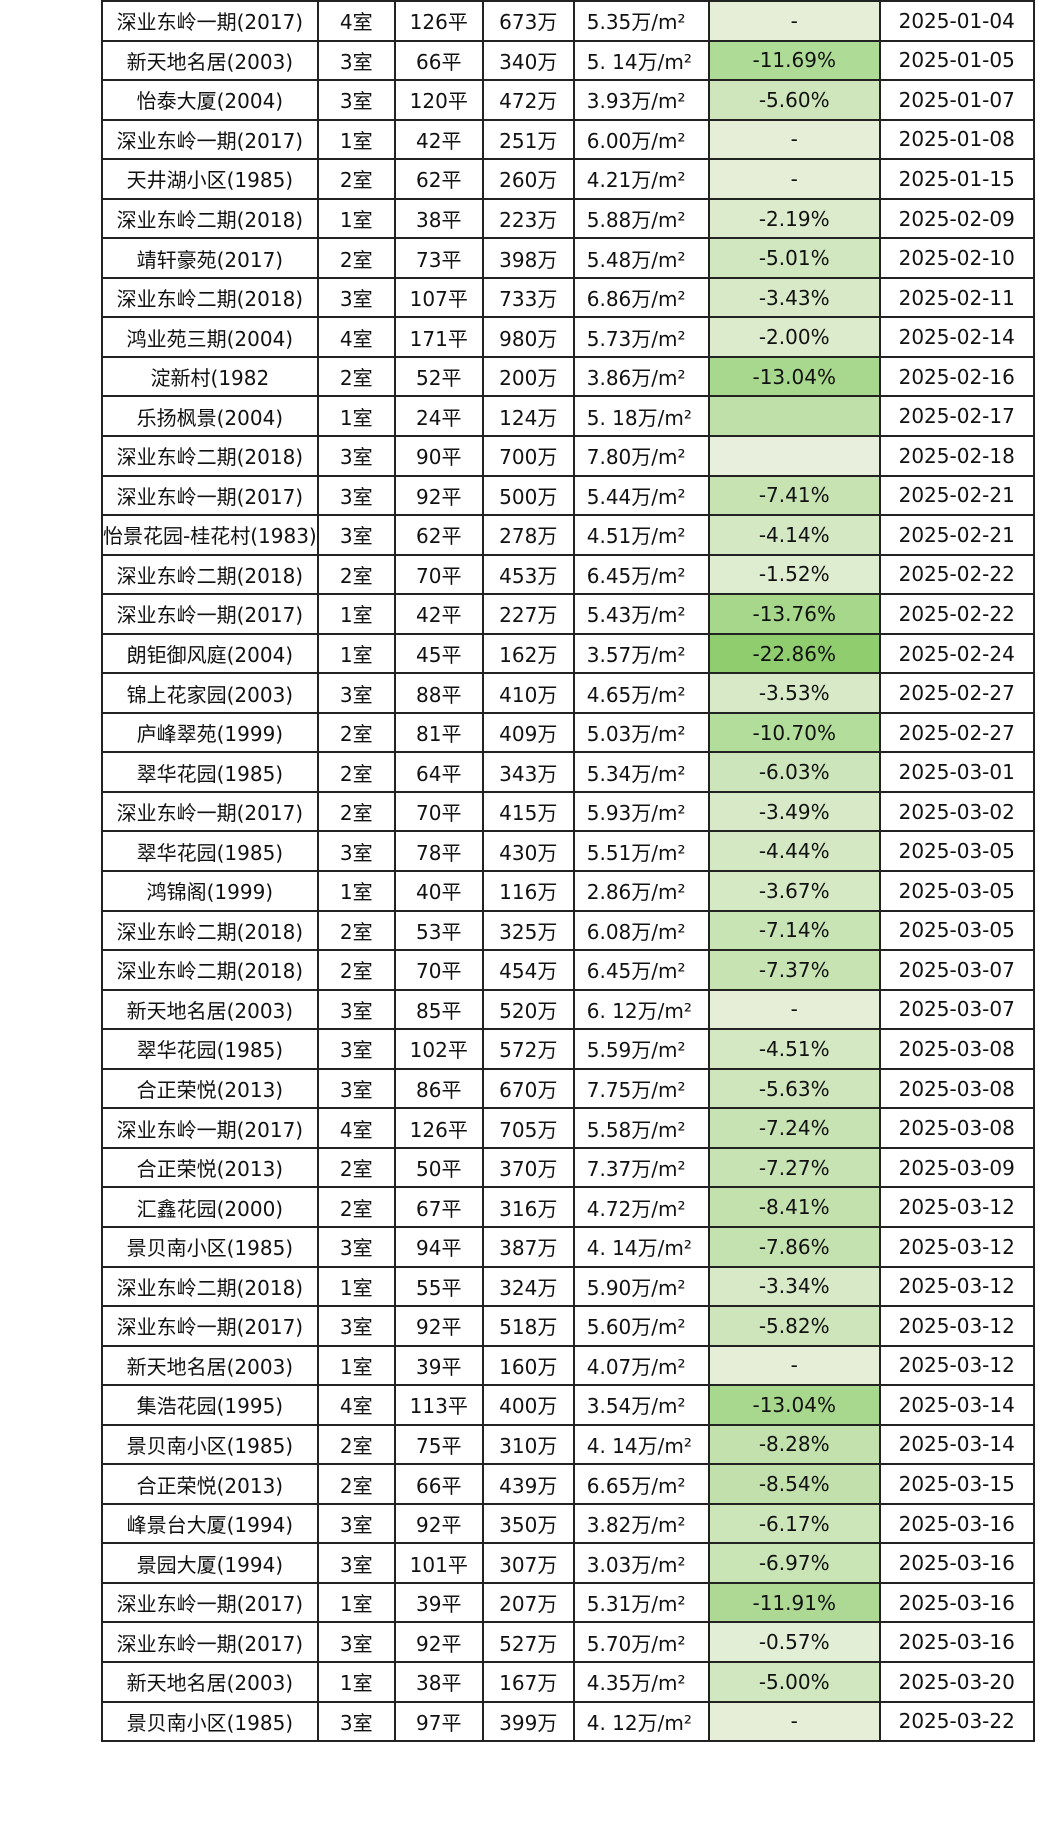  I want to click on unit-price-cell: 3.54万/m², so click(641, 1405).